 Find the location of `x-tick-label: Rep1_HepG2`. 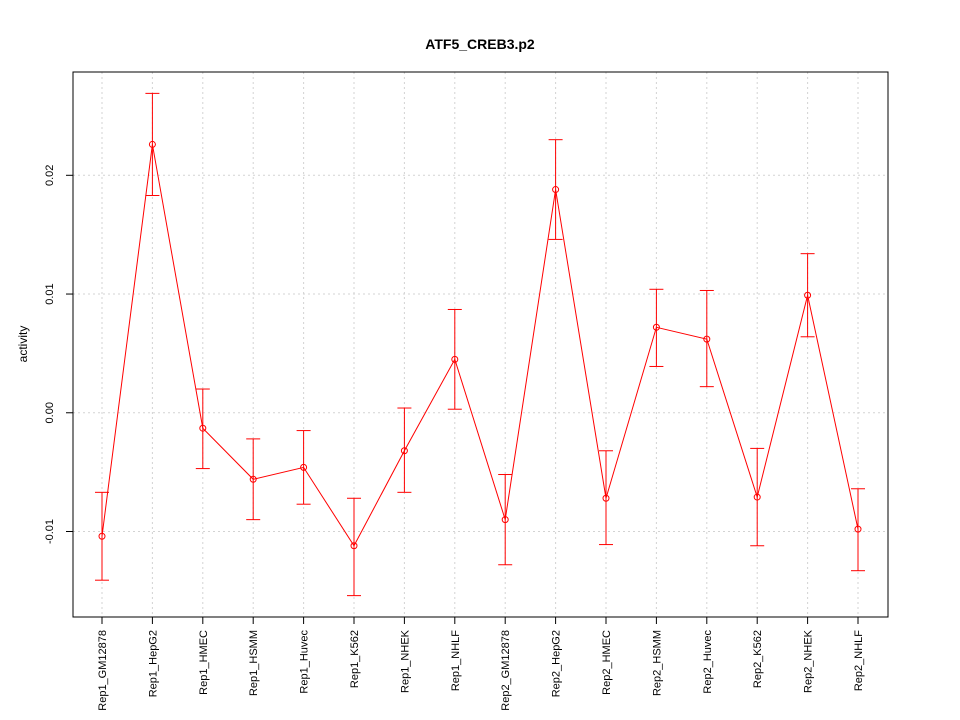

x-tick-label: Rep1_HepG2 is located at coordinates (153, 663).